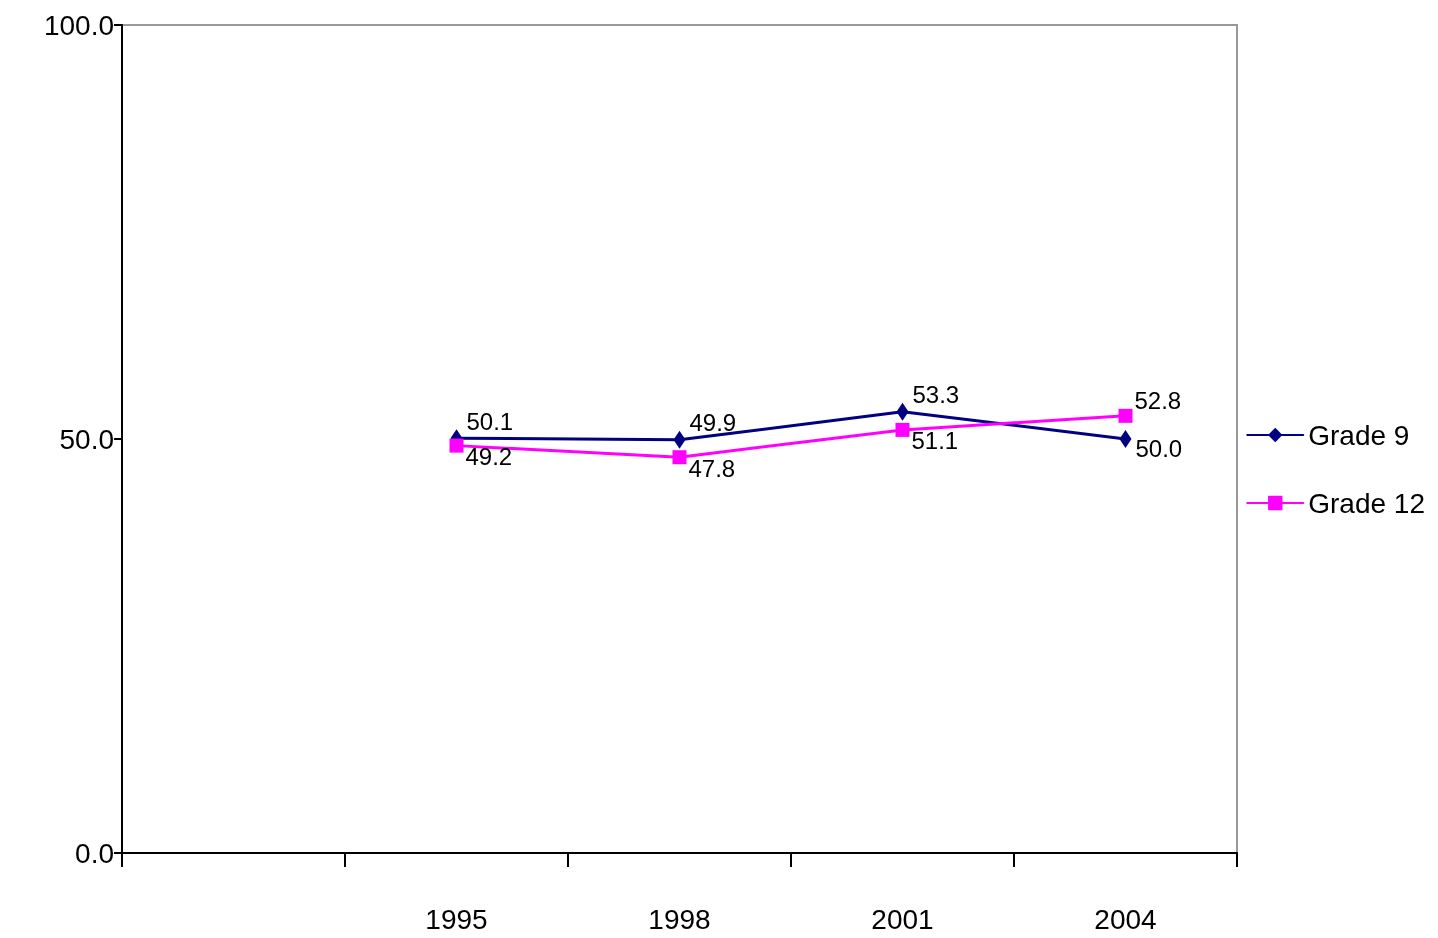 This screenshot has height=938, width=1438. What do you see at coordinates (1359, 435) in the screenshot?
I see `legend-label: Grade 9` at bounding box center [1359, 435].